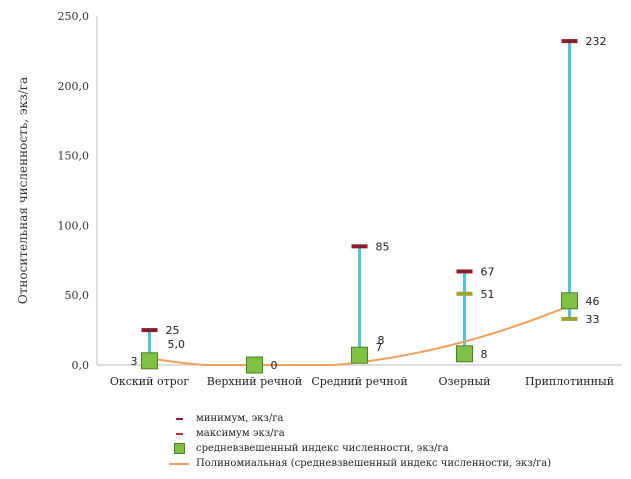 The width and height of the screenshot is (631, 479). What do you see at coordinates (465, 381) in the screenshot?
I see `x-category-label: Озерный` at bounding box center [465, 381].